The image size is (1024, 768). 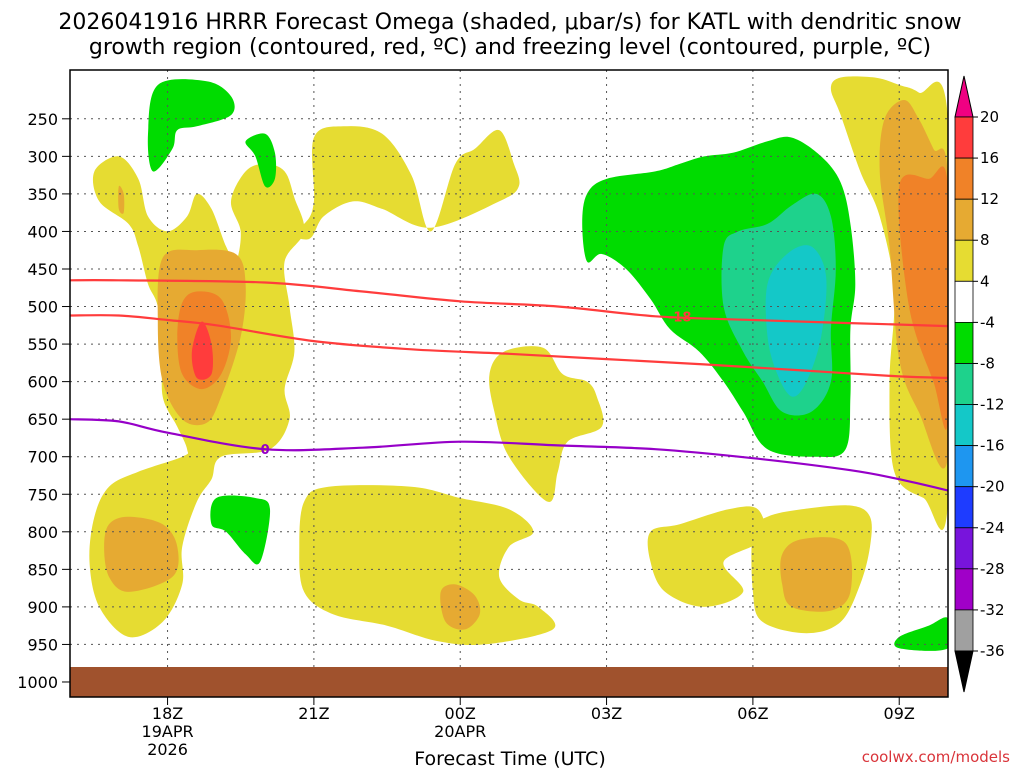 I want to click on colorbar-label-1: 20, so click(x=989, y=117).